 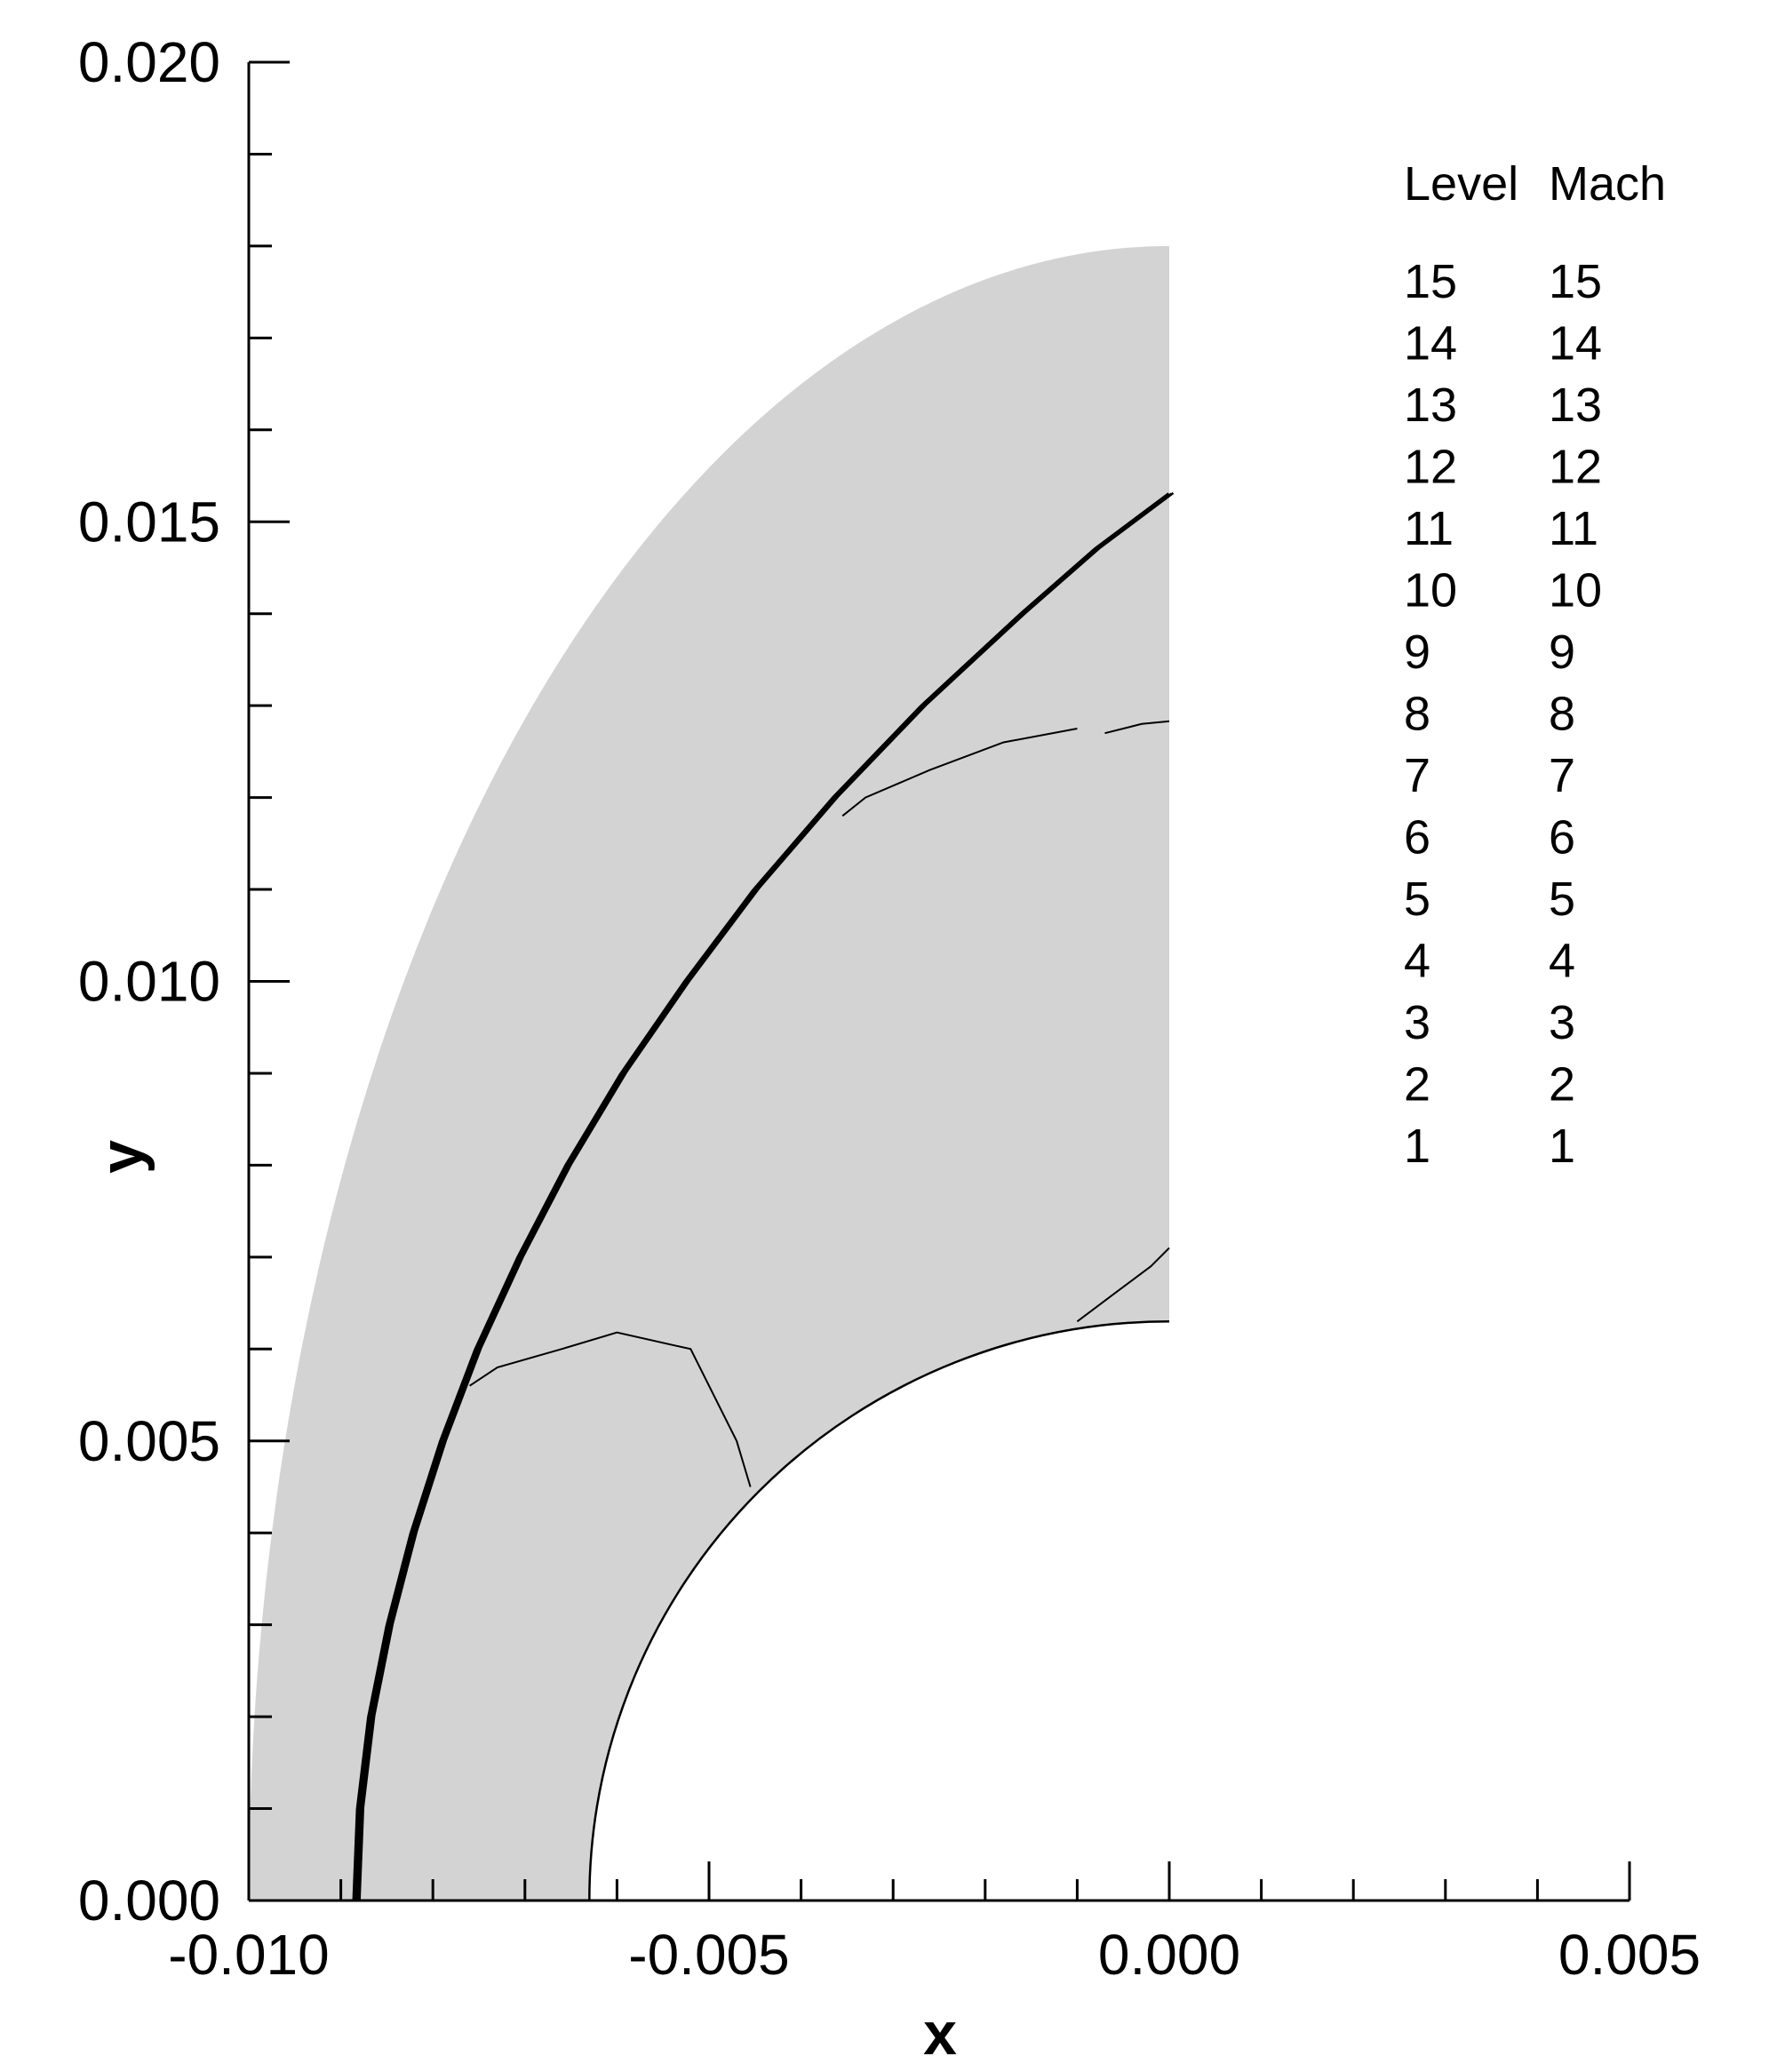 What do you see at coordinates (1575, 406) in the screenshot?
I see `legend-mach-value: 13` at bounding box center [1575, 406].